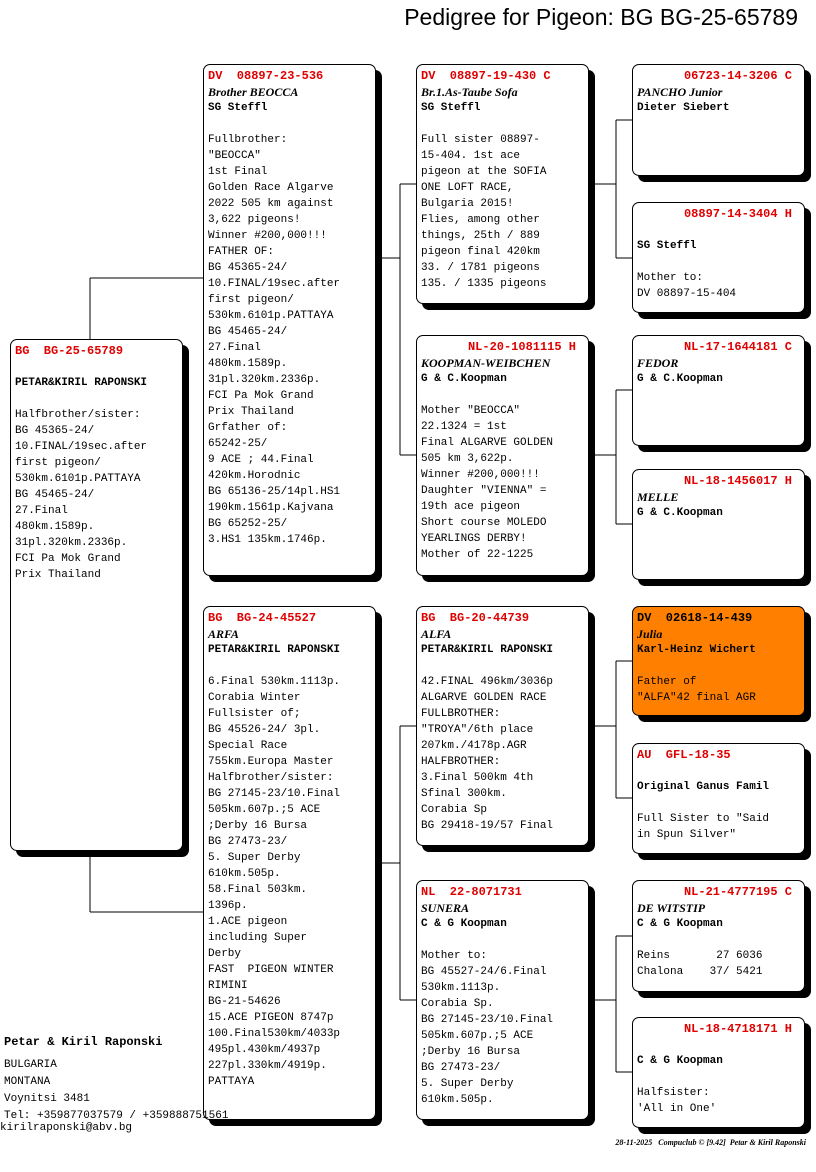 The height and width of the screenshot is (1172, 816). Describe the element at coordinates (601, 17) in the screenshot. I see `page-title: Pedigree for Pigeon: BG BG-25-65789` at that location.